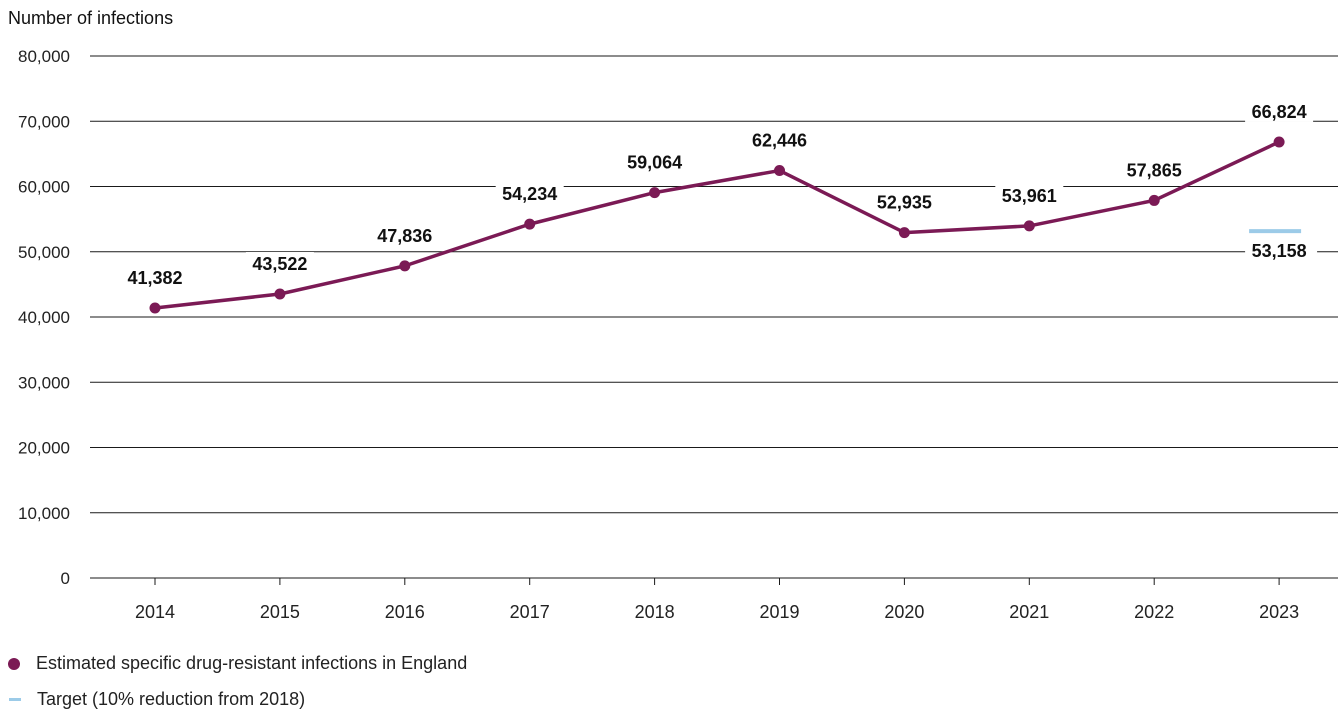 The image size is (1338, 713). I want to click on legend-marker-target, so click(15, 699).